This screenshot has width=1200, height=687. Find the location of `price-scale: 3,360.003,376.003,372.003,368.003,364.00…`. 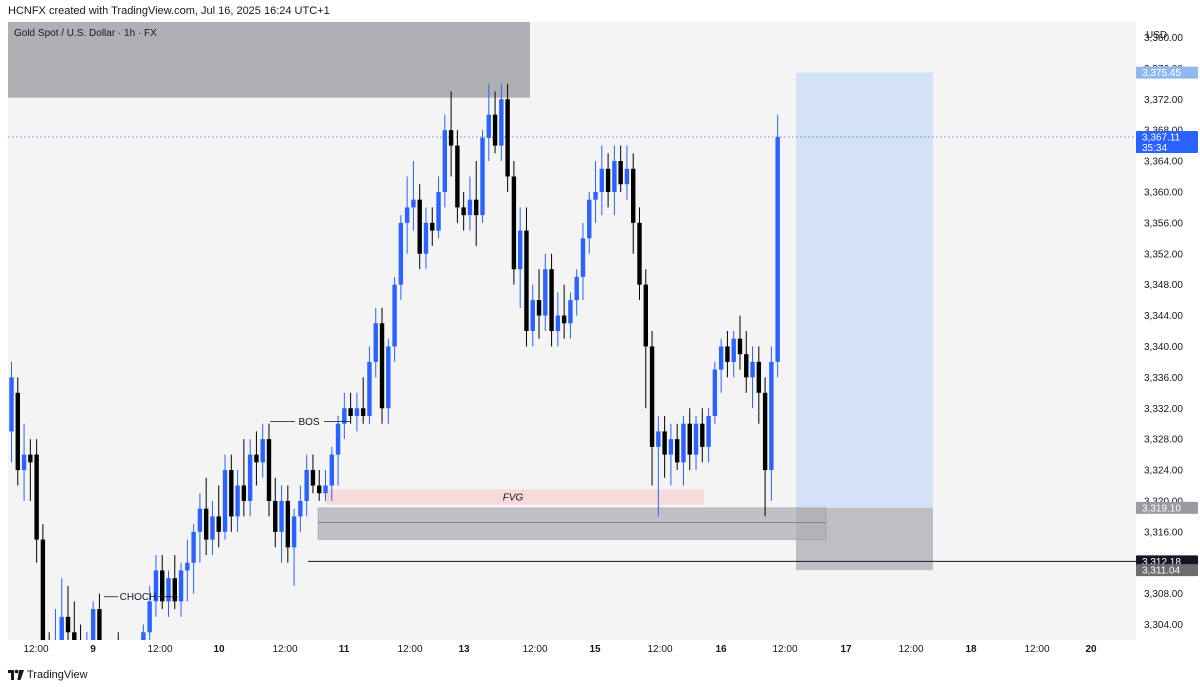

price-scale: 3,360.003,376.003,372.003,368.003,364.00… is located at coordinates (1168, 331).